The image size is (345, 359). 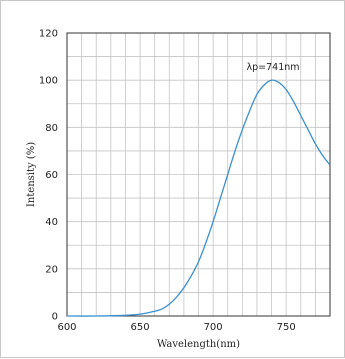 I want to click on y-tick-label: 100, so click(x=48, y=81).